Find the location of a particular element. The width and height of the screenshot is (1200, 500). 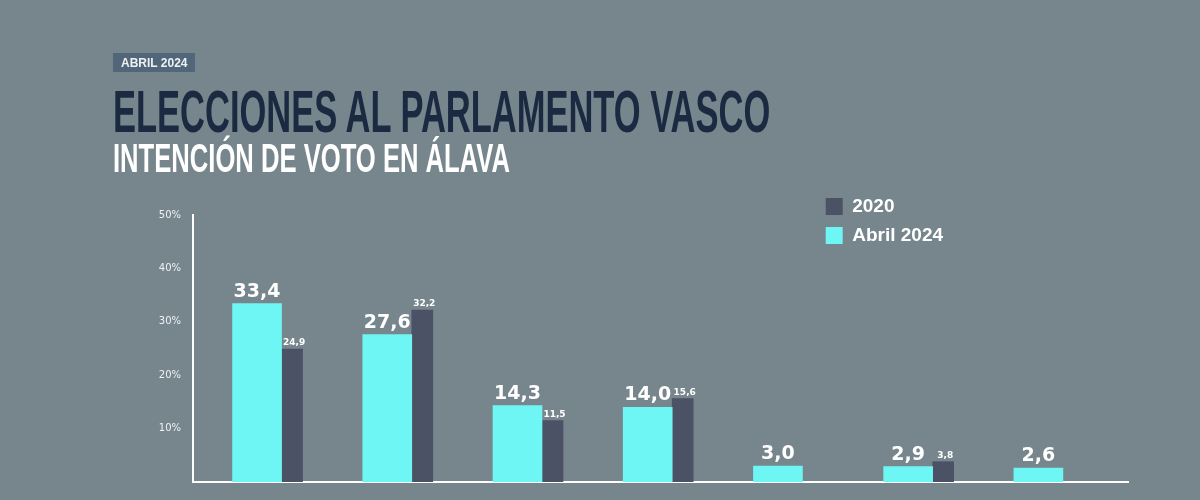

data-label: 14,0 is located at coordinates (648, 393).